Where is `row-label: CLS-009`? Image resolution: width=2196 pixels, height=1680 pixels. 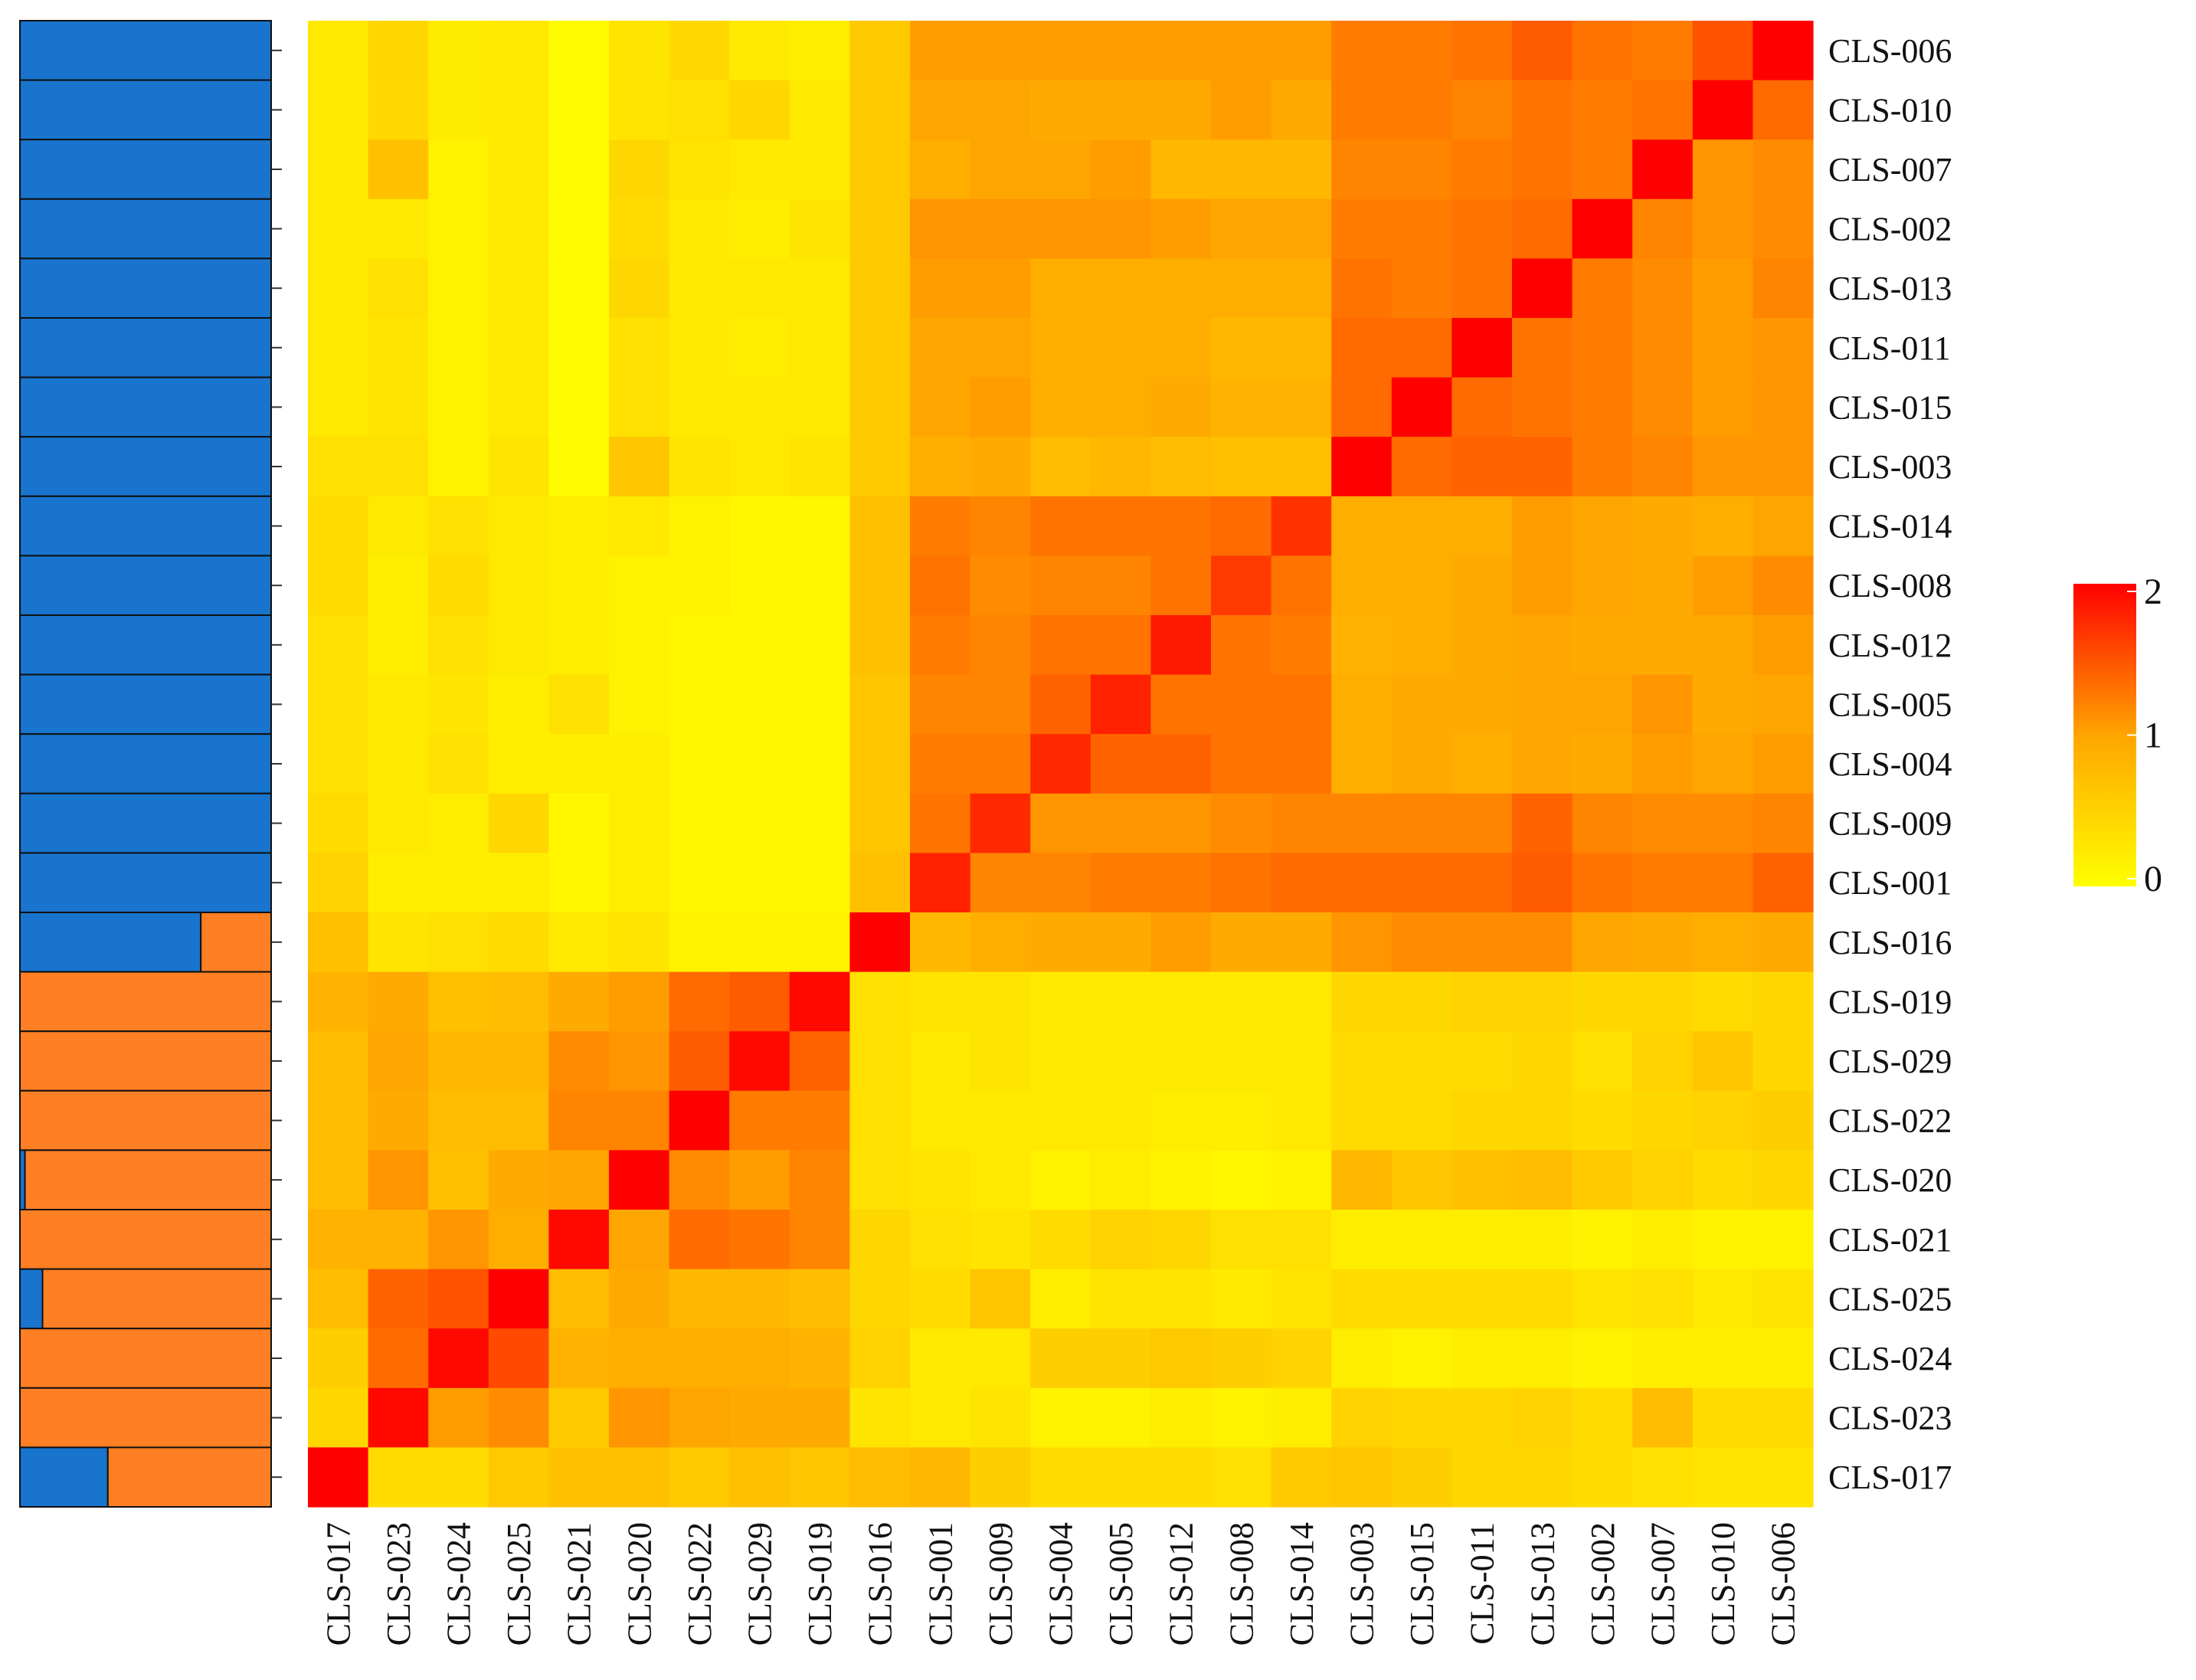 row-label: CLS-009 is located at coordinates (1890, 824).